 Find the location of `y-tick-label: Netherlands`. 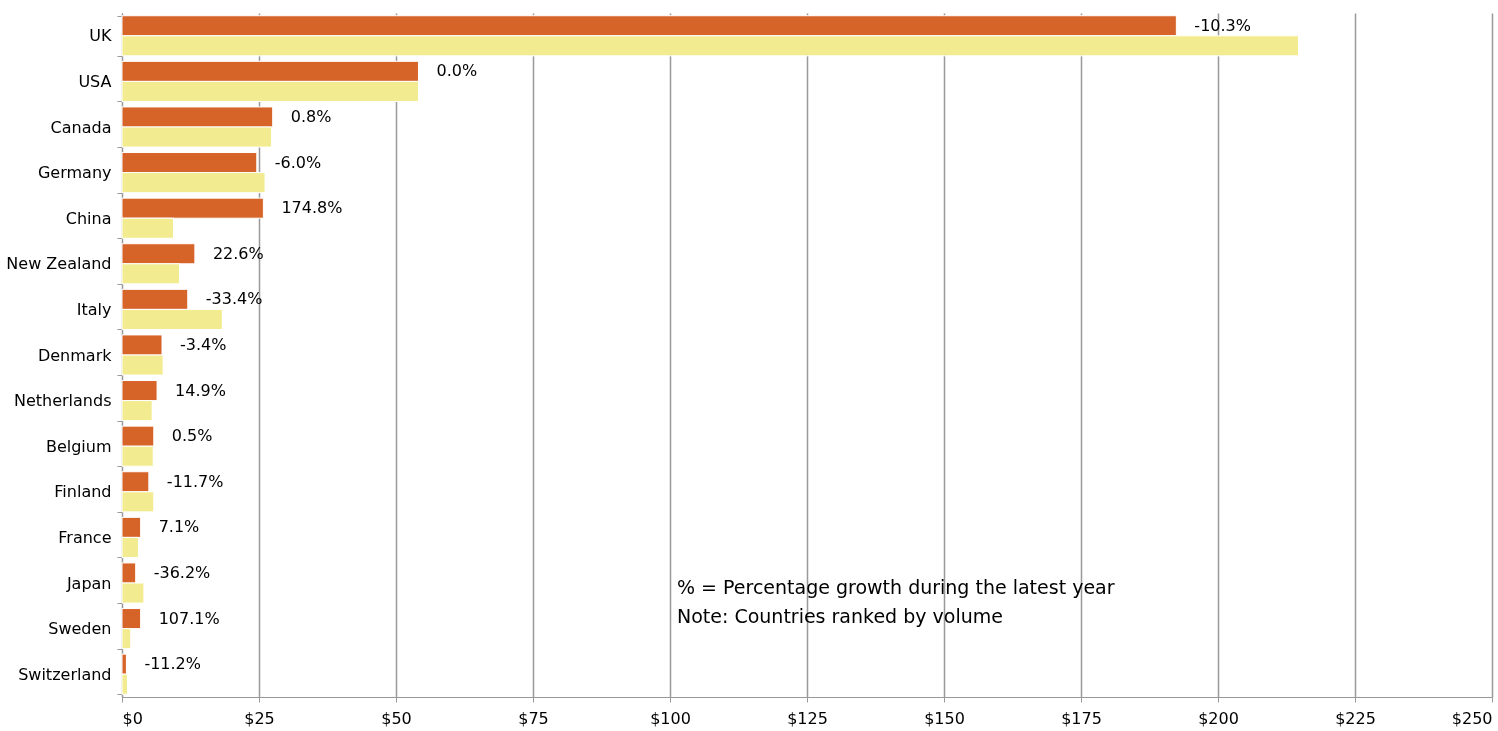

y-tick-label: Netherlands is located at coordinates (62, 401).